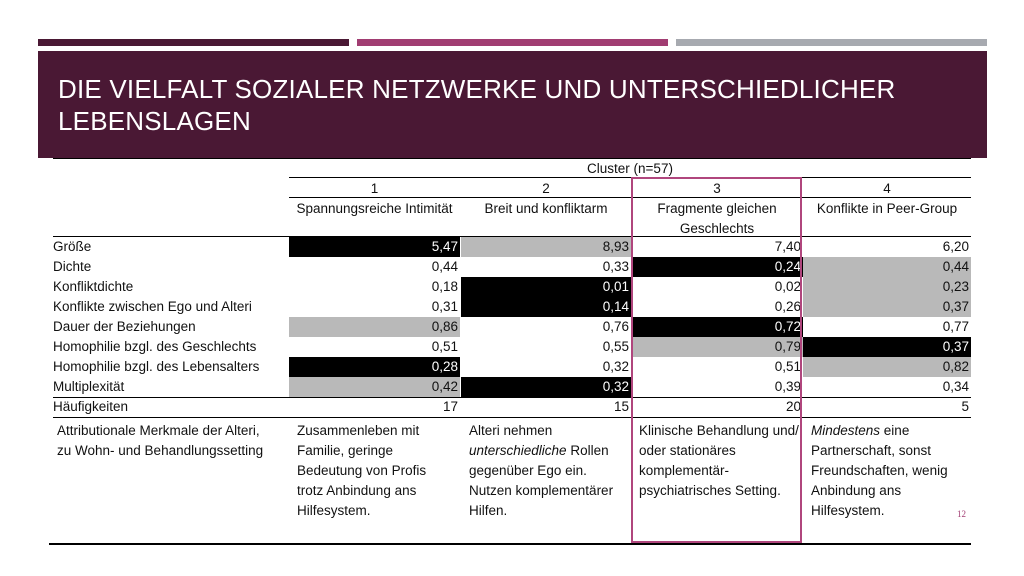 Image resolution: width=1024 pixels, height=576 pixels. I want to click on value-cell: 0,76, so click(615, 326).